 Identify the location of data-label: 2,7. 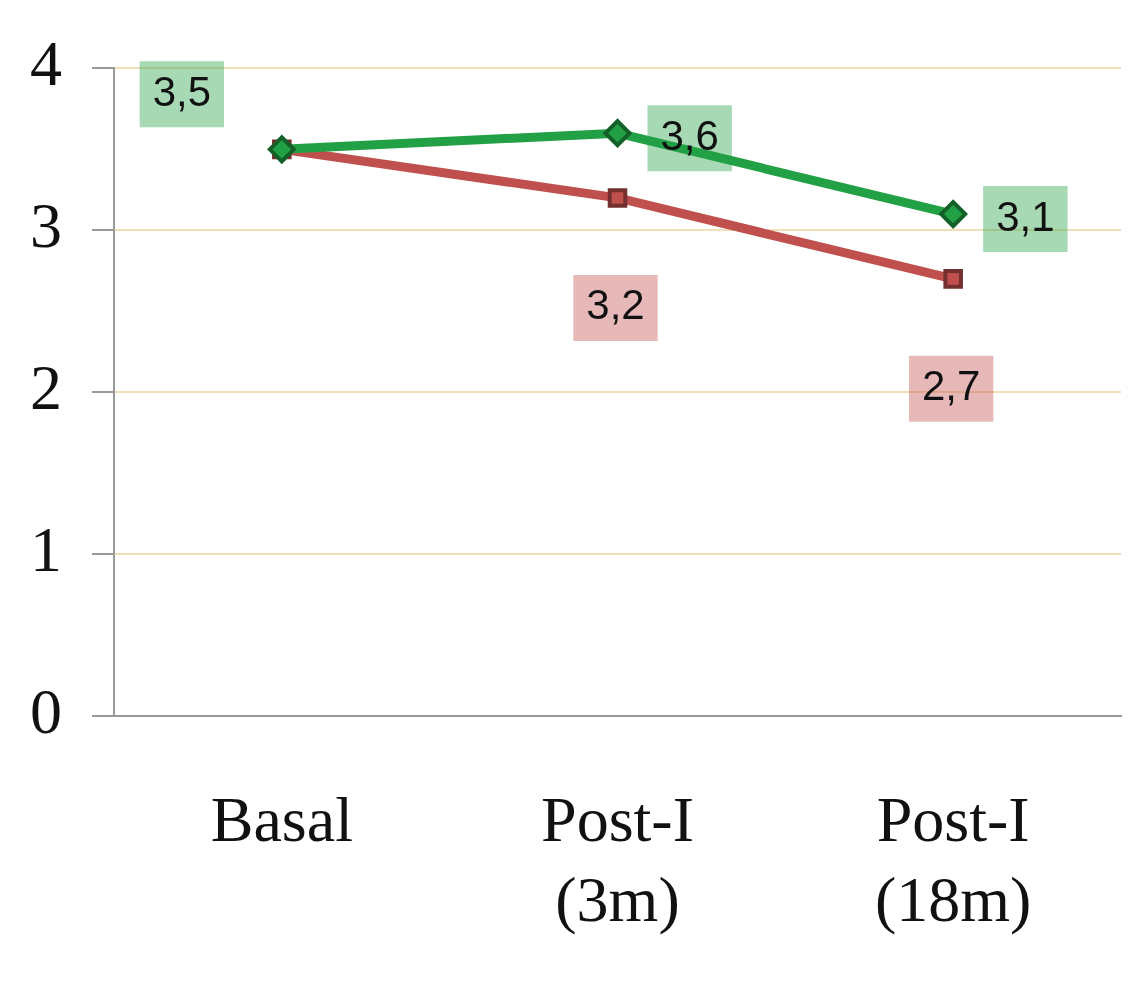
(951, 386).